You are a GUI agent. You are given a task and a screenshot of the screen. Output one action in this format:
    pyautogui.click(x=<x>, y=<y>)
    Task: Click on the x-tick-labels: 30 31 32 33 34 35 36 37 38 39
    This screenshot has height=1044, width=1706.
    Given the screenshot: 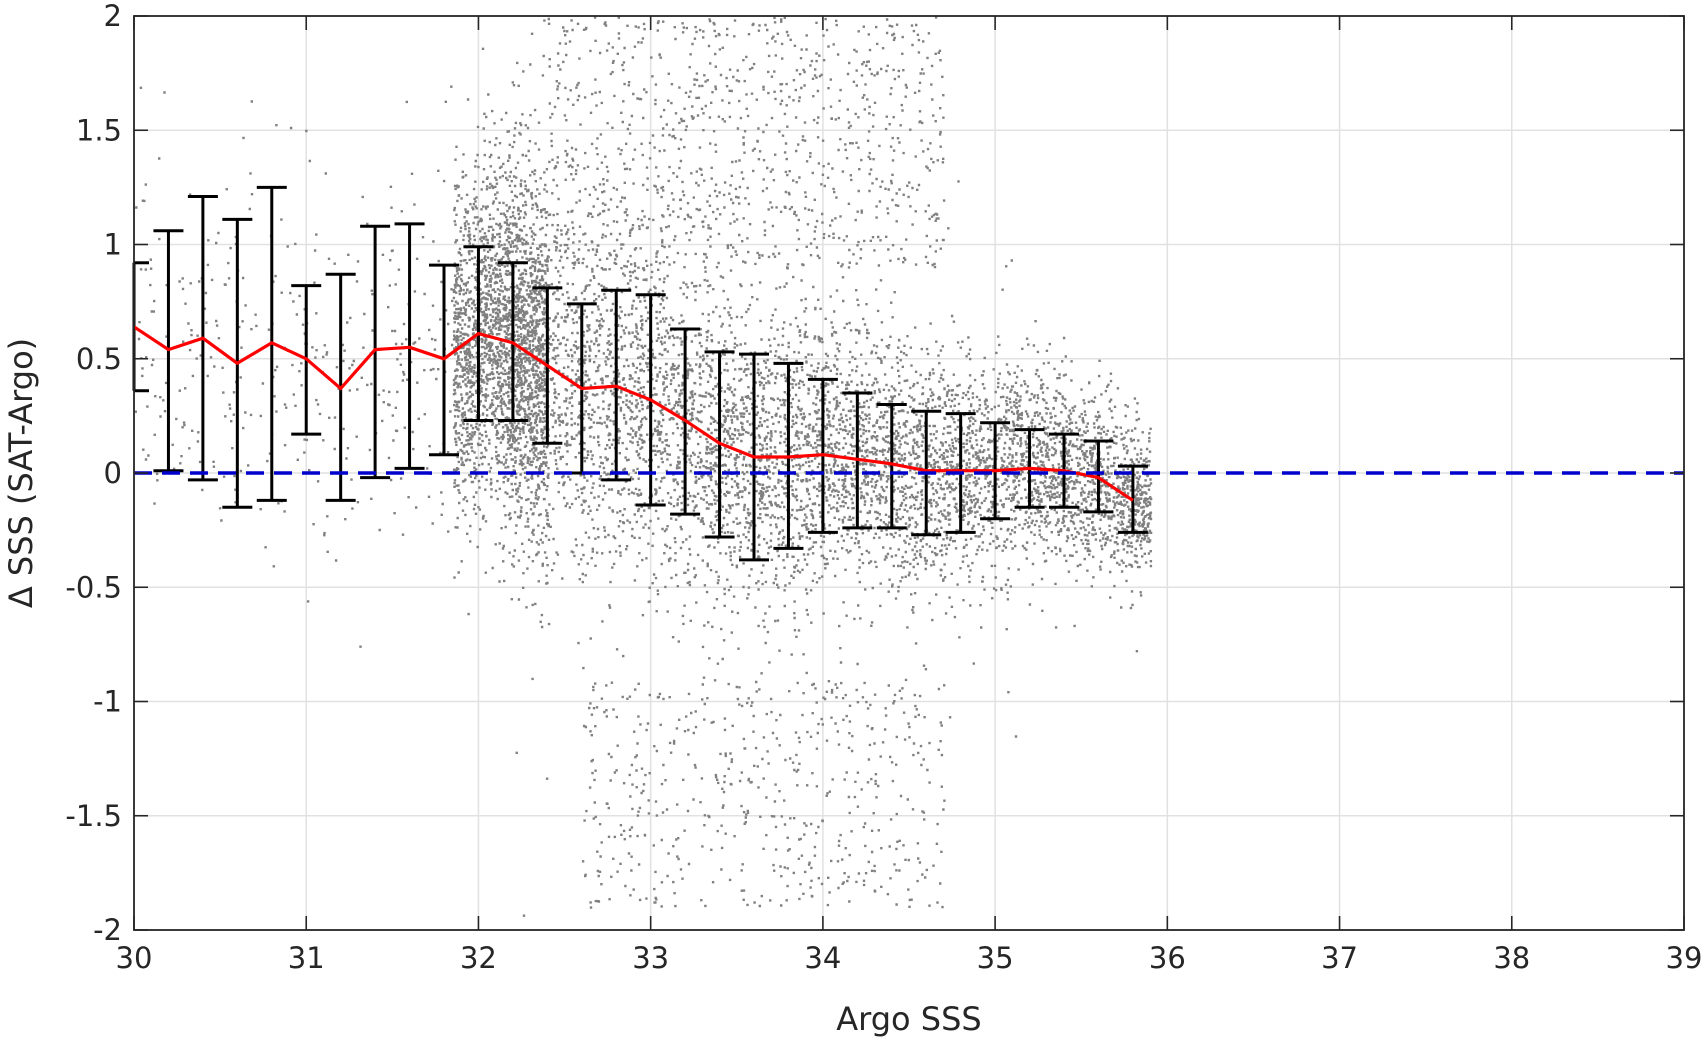 What is the action you would take?
    pyautogui.click(x=909, y=958)
    